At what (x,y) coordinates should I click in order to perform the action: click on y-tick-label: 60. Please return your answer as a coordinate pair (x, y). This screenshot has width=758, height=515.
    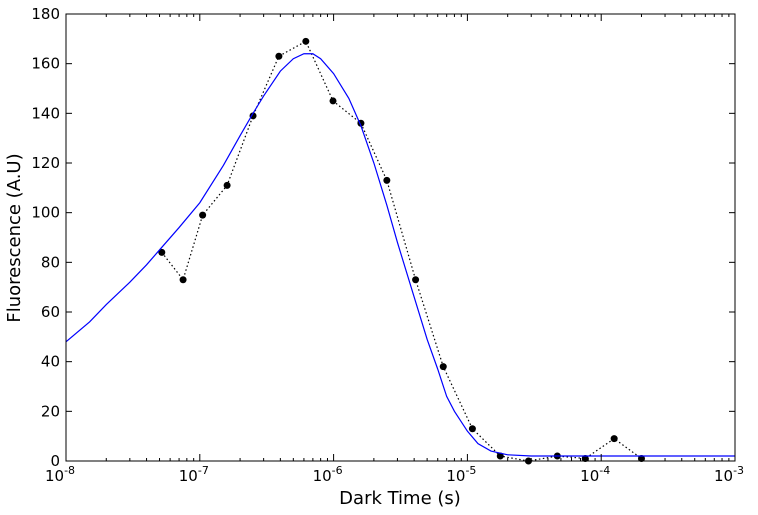
    Looking at the image, I should click on (50, 312).